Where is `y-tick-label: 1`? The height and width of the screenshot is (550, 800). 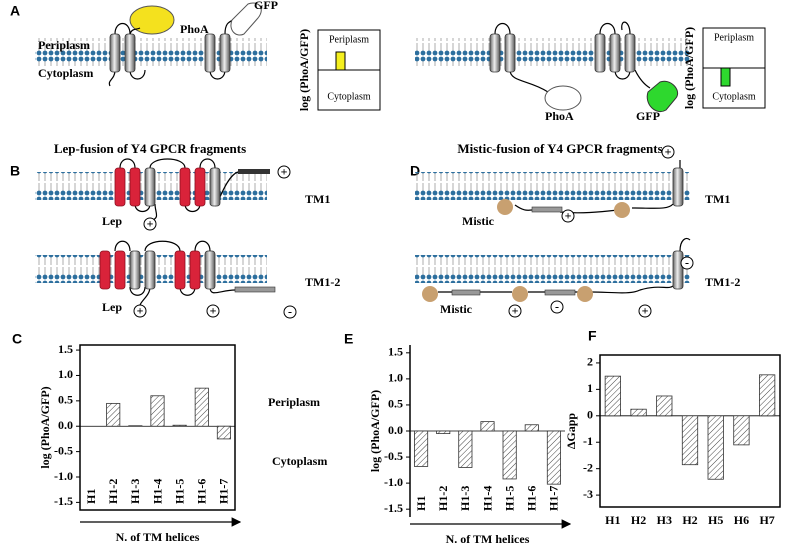 y-tick-label: 1 is located at coordinates (590, 388).